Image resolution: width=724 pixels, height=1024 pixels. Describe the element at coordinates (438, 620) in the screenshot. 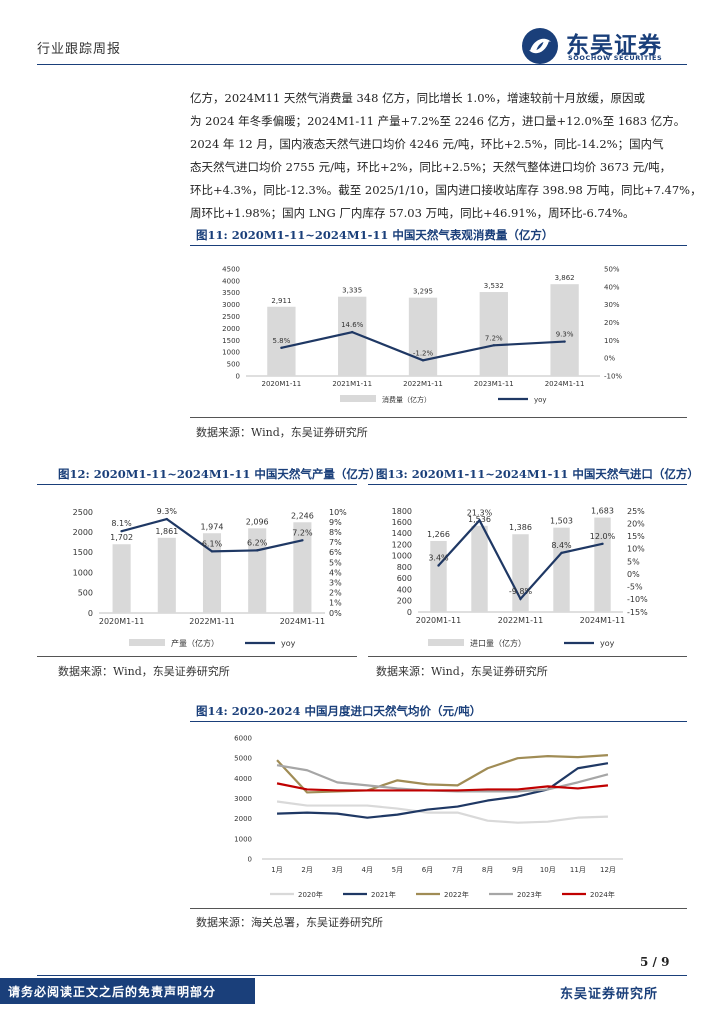

I see `category-label: 2020M1-11` at that location.